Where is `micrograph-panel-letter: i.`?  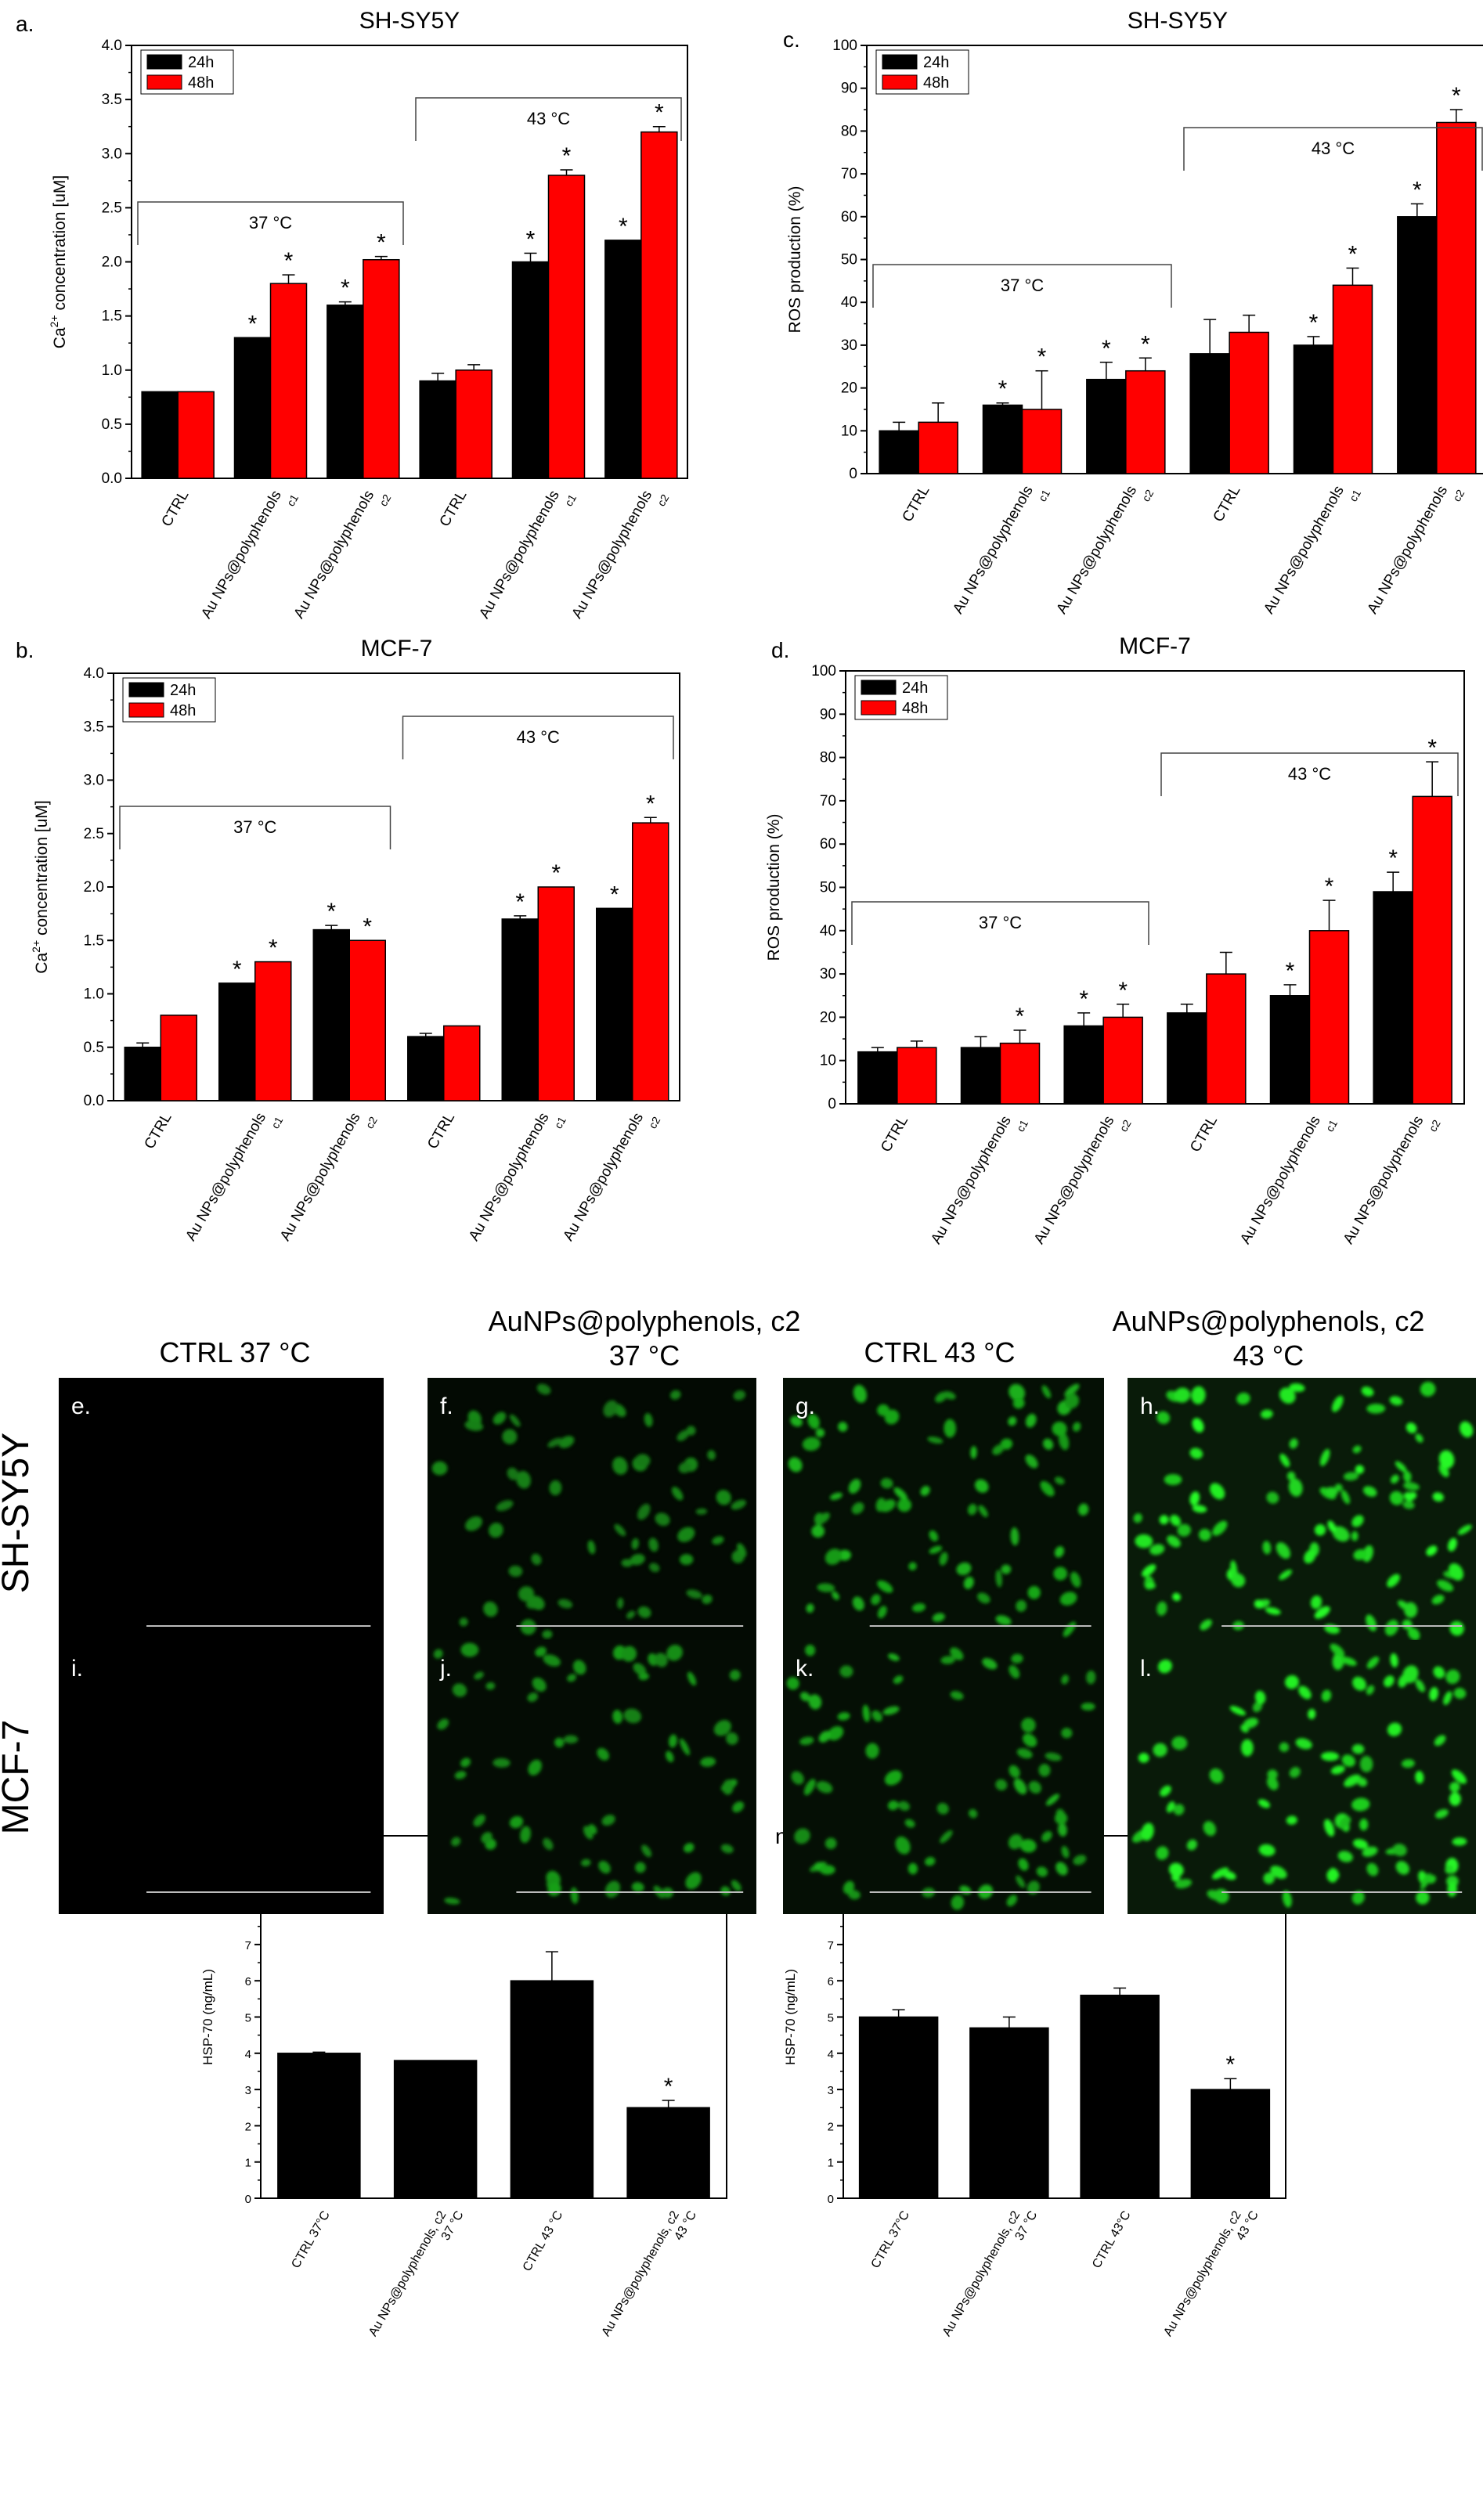 micrograph-panel-letter: i. is located at coordinates (77, 1669).